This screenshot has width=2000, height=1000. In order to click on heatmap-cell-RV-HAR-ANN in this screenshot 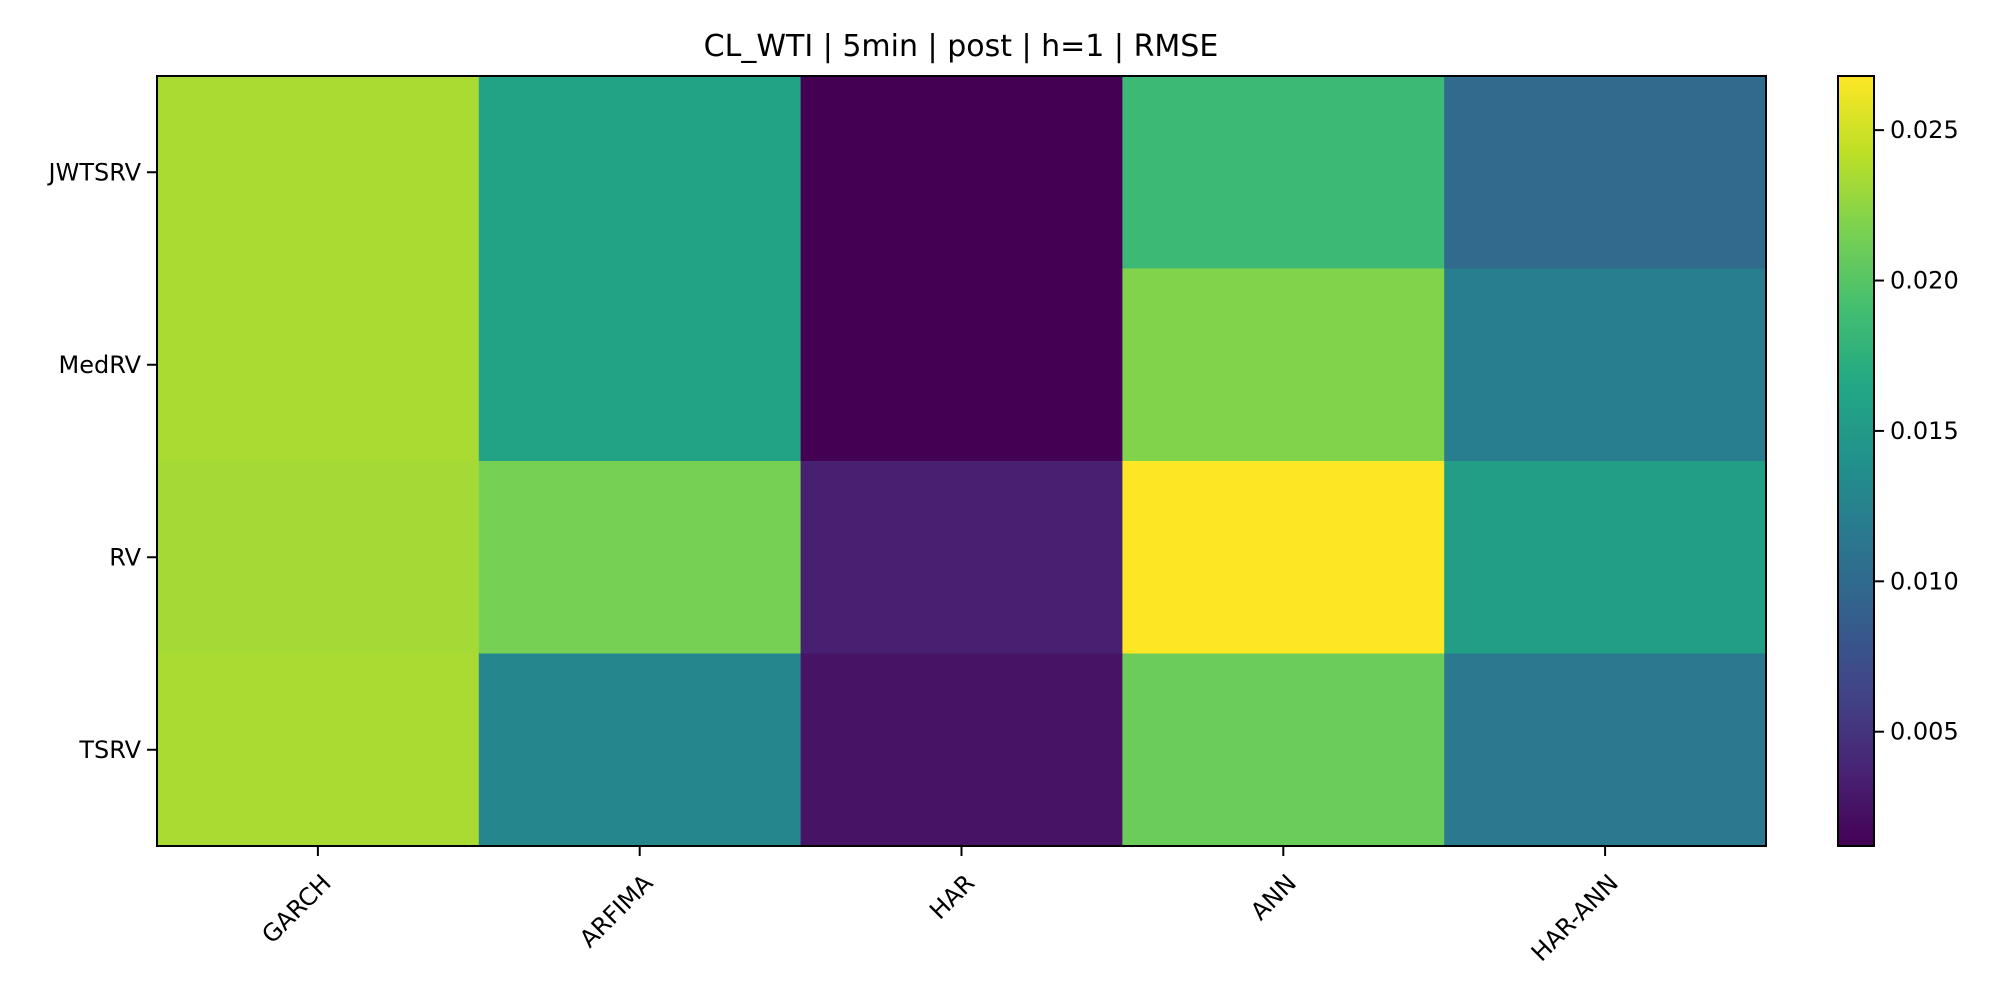, I will do `click(1605, 557)`.